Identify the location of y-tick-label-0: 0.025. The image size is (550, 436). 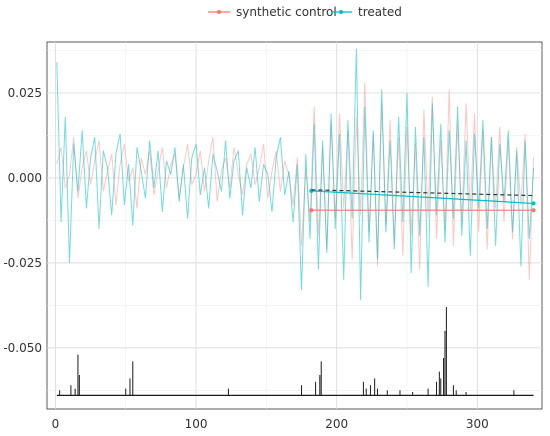
(25, 93).